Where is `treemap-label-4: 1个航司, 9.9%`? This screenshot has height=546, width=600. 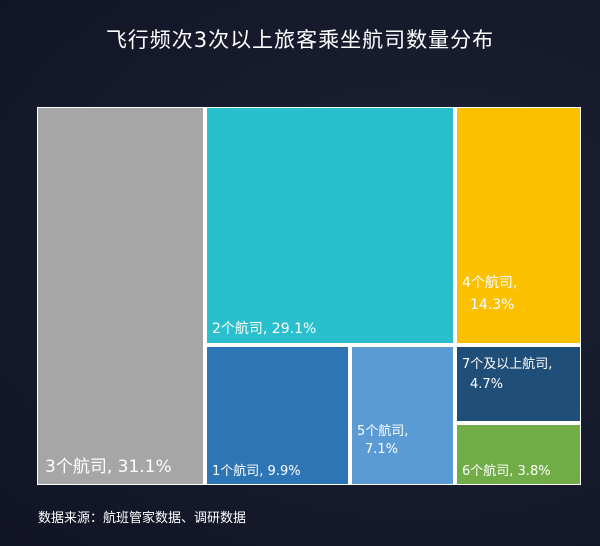
treemap-label-4: 1个航司, 9.9% is located at coordinates (256, 471).